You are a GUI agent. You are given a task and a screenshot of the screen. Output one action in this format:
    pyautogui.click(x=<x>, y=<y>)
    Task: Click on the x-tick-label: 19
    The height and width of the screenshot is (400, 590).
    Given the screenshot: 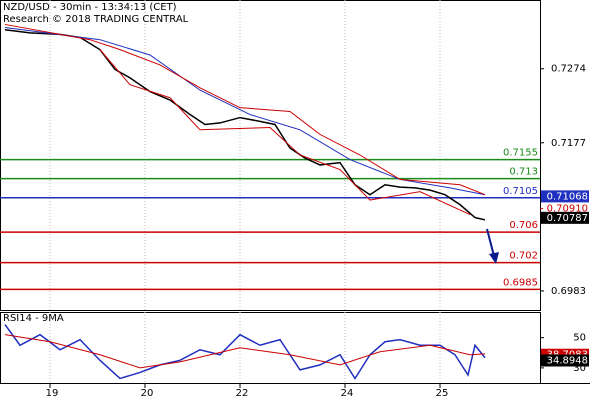 What is the action you would take?
    pyautogui.click(x=52, y=393)
    